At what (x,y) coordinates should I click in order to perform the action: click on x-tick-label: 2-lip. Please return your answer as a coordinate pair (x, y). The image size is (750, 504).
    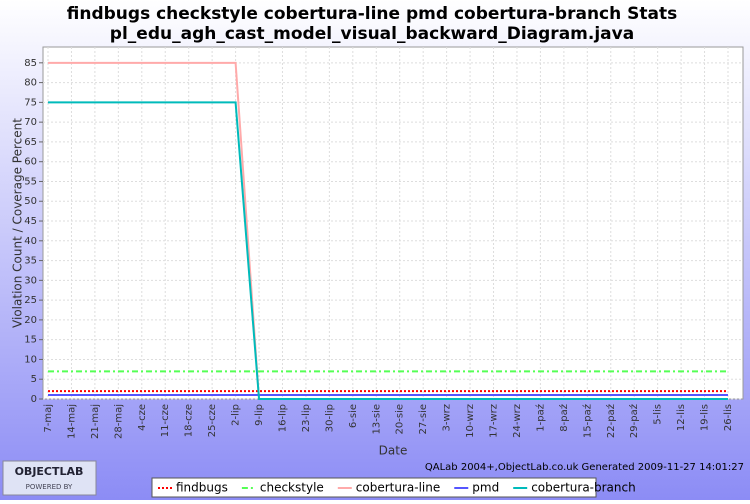
    Looking at the image, I should click on (236, 415).